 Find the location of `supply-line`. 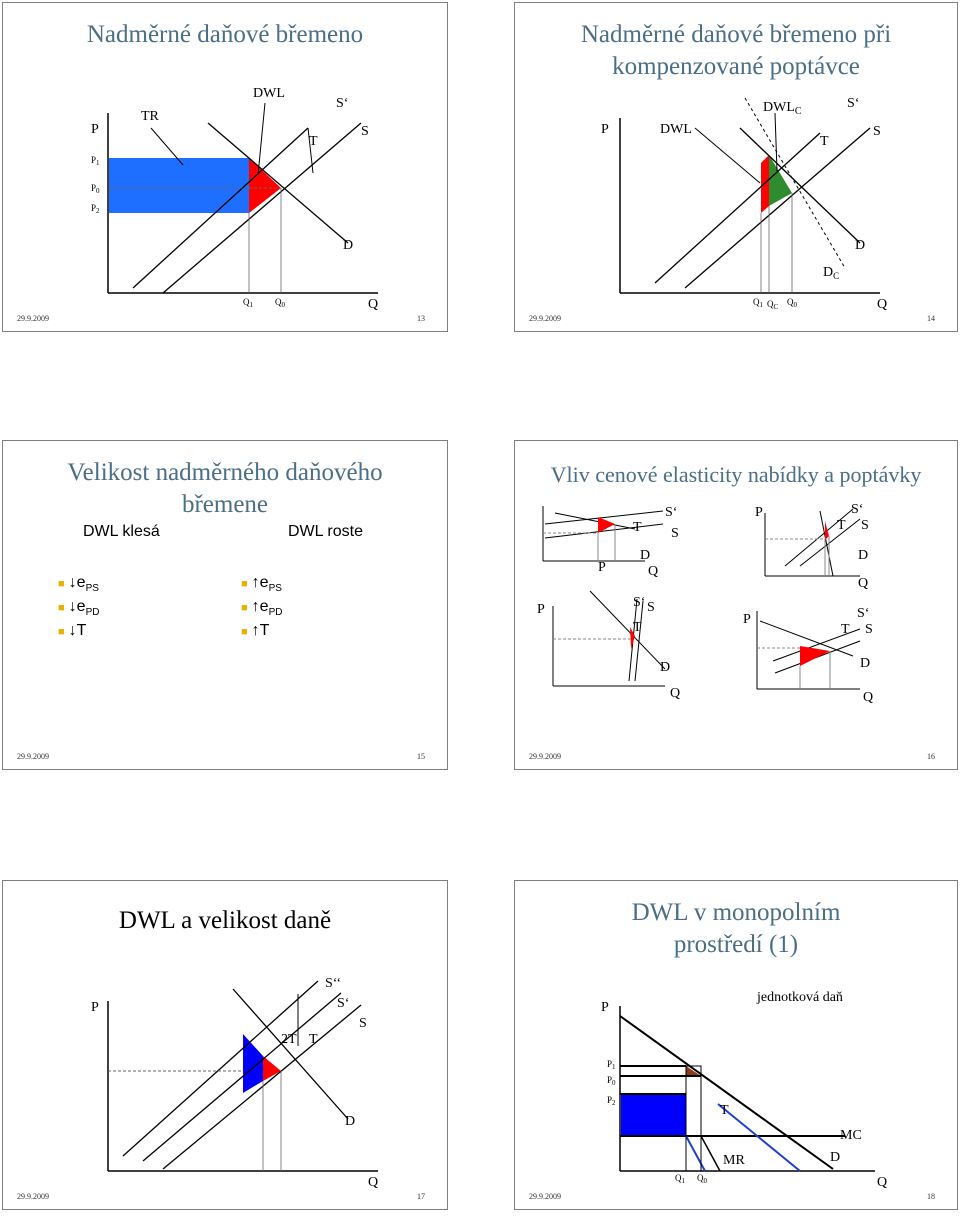

supply-line is located at coordinates (262, 208).